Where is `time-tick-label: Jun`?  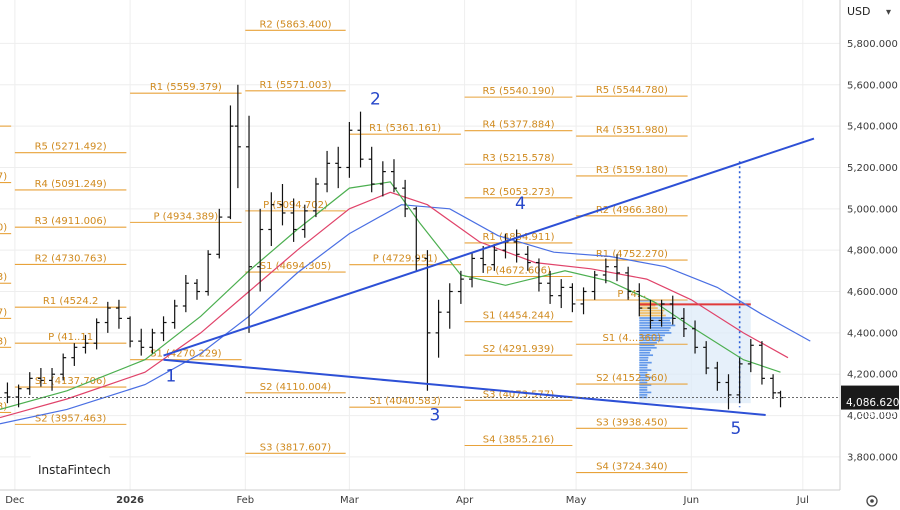 time-tick-label: Jun is located at coordinates (691, 500).